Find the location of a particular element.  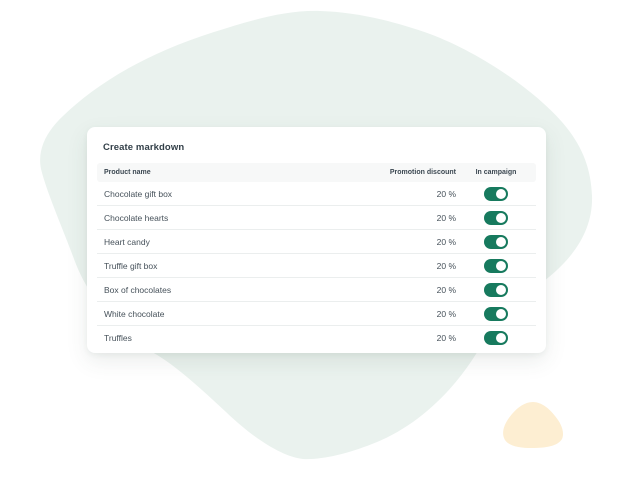

cream-blob-shape is located at coordinates (533, 425).